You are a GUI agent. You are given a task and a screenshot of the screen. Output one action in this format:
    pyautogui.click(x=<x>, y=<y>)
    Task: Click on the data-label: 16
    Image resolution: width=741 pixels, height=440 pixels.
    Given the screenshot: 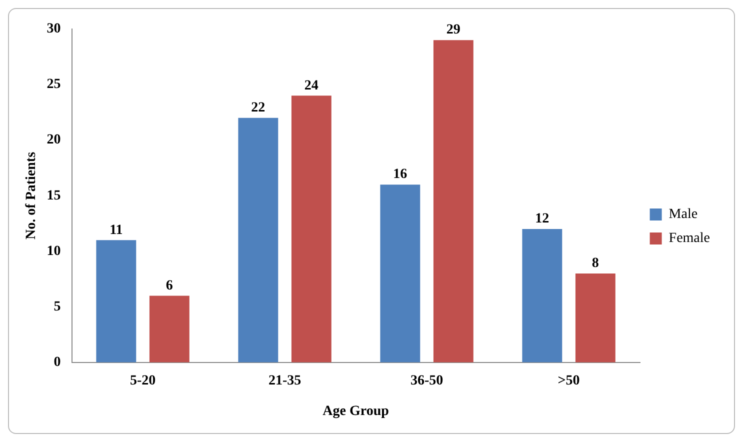 What is the action you would take?
    pyautogui.click(x=400, y=174)
    